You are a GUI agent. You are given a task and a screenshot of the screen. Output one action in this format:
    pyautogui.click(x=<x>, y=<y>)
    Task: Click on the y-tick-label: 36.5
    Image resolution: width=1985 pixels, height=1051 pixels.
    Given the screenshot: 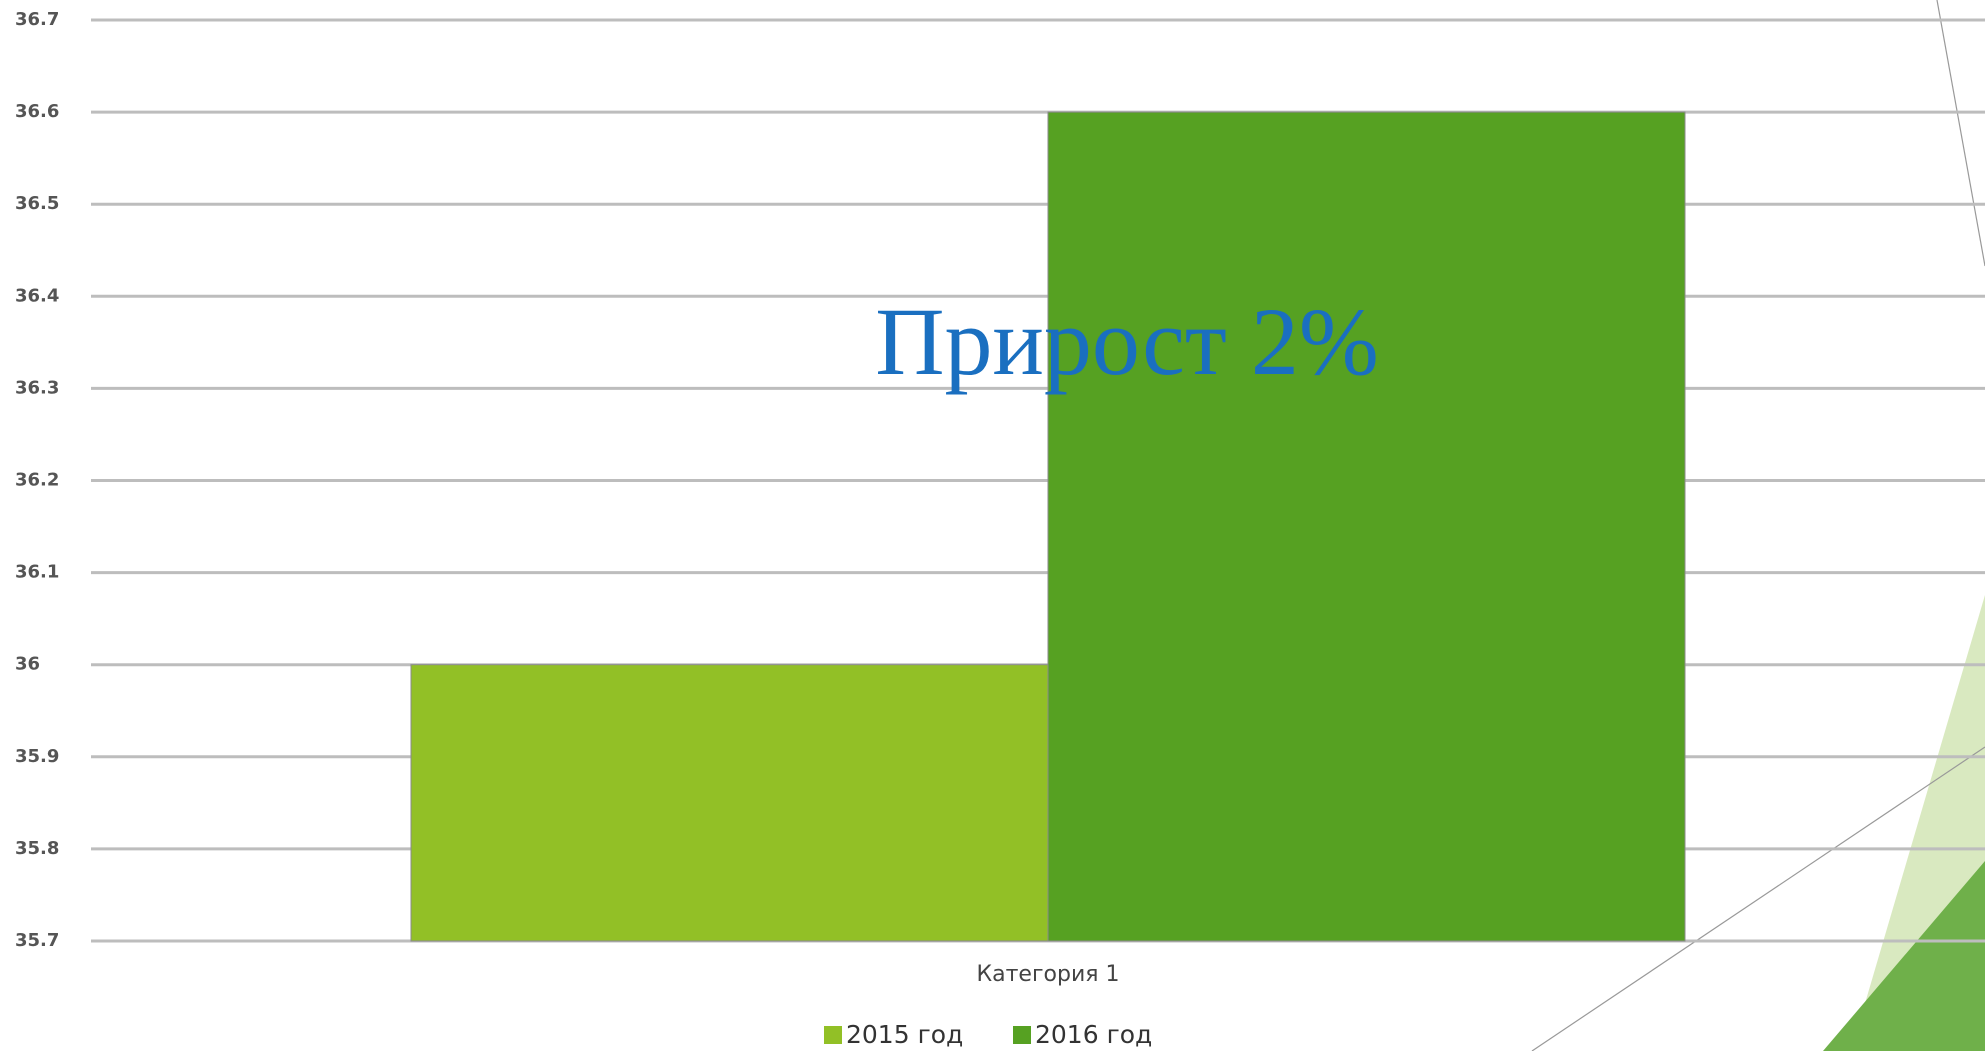 What is the action you would take?
    pyautogui.click(x=37, y=203)
    